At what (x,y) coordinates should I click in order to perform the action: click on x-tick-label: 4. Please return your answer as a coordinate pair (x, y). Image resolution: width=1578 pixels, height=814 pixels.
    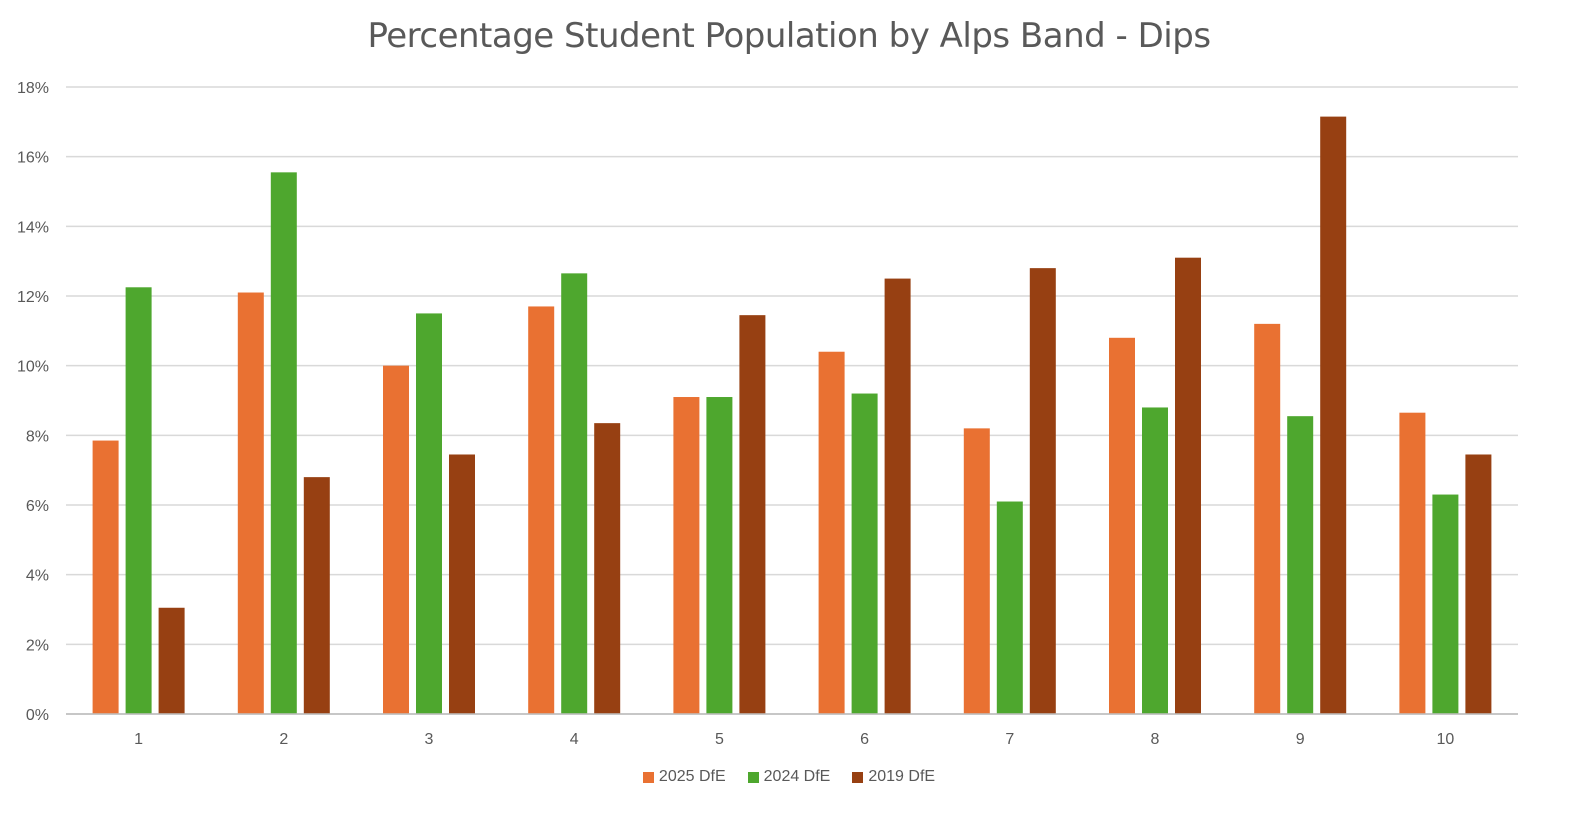
    Looking at the image, I should click on (574, 739).